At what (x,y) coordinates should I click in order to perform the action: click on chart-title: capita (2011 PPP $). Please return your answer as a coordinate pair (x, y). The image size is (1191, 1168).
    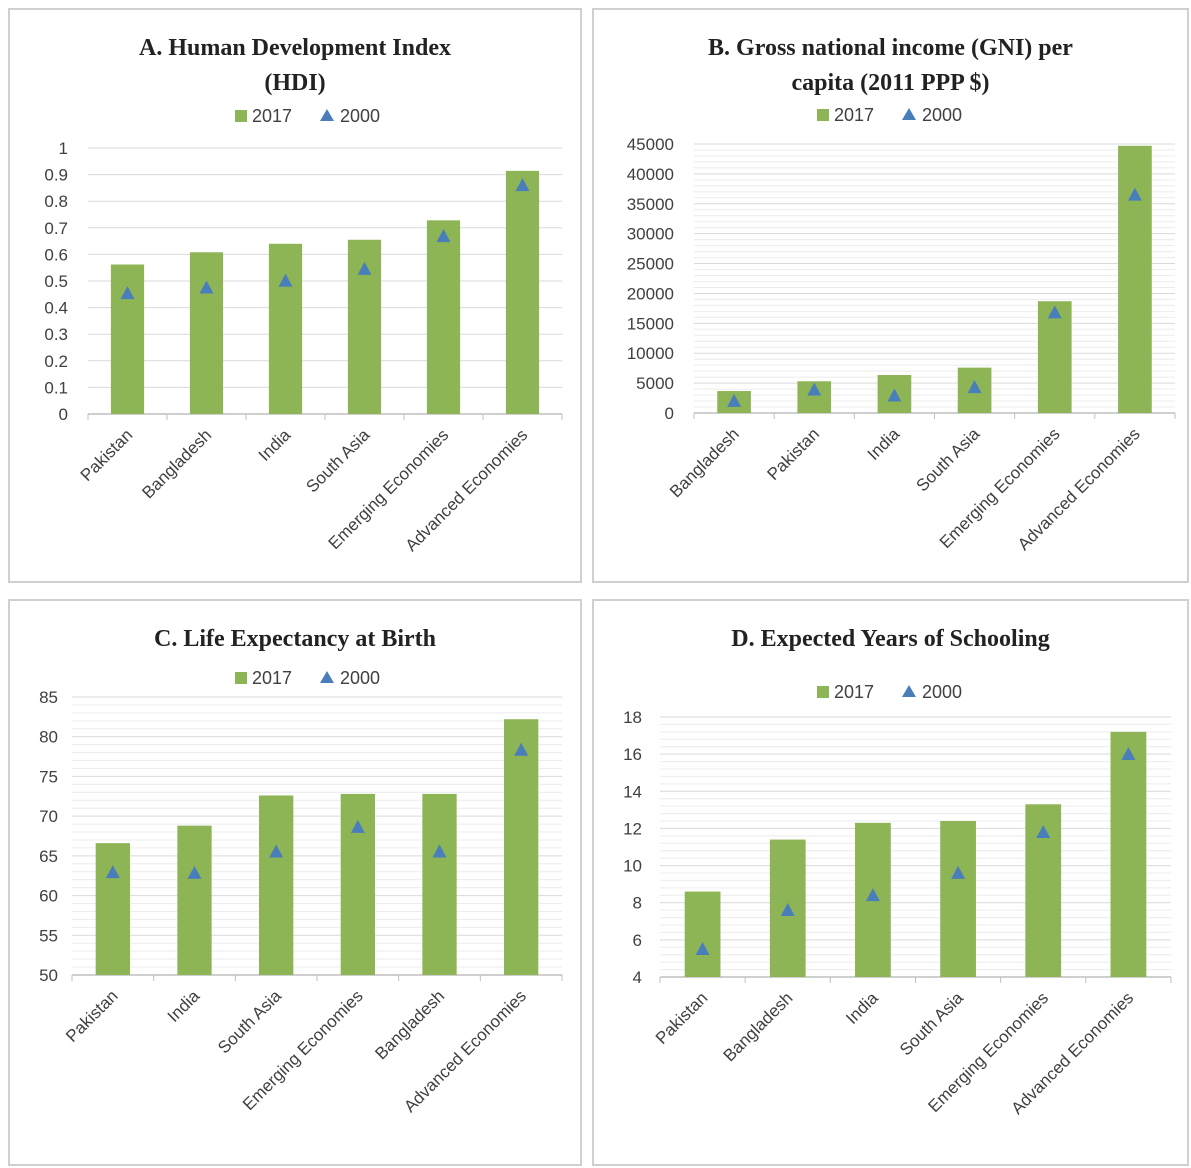
    Looking at the image, I should click on (891, 83).